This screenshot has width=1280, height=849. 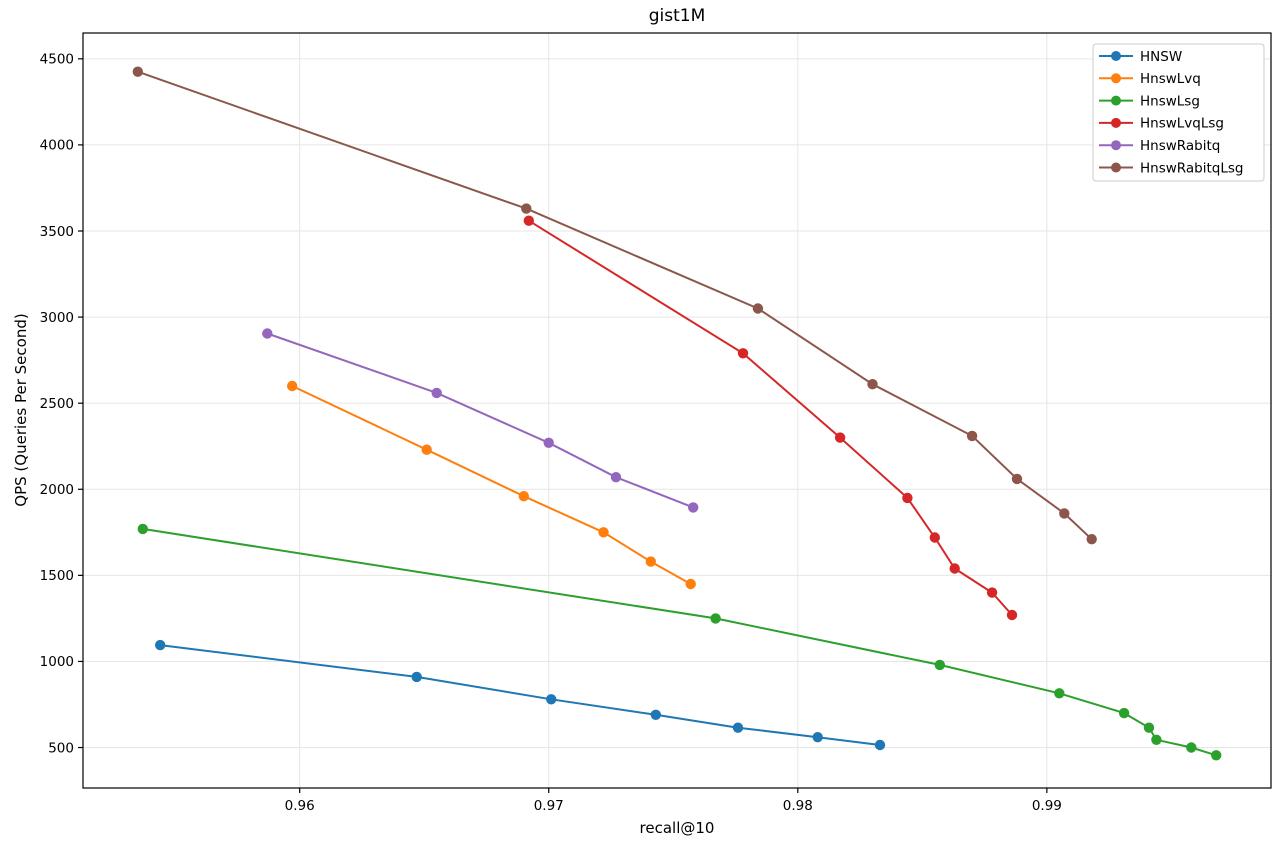 I want to click on y-tick-label: 3000, so click(x=57, y=318).